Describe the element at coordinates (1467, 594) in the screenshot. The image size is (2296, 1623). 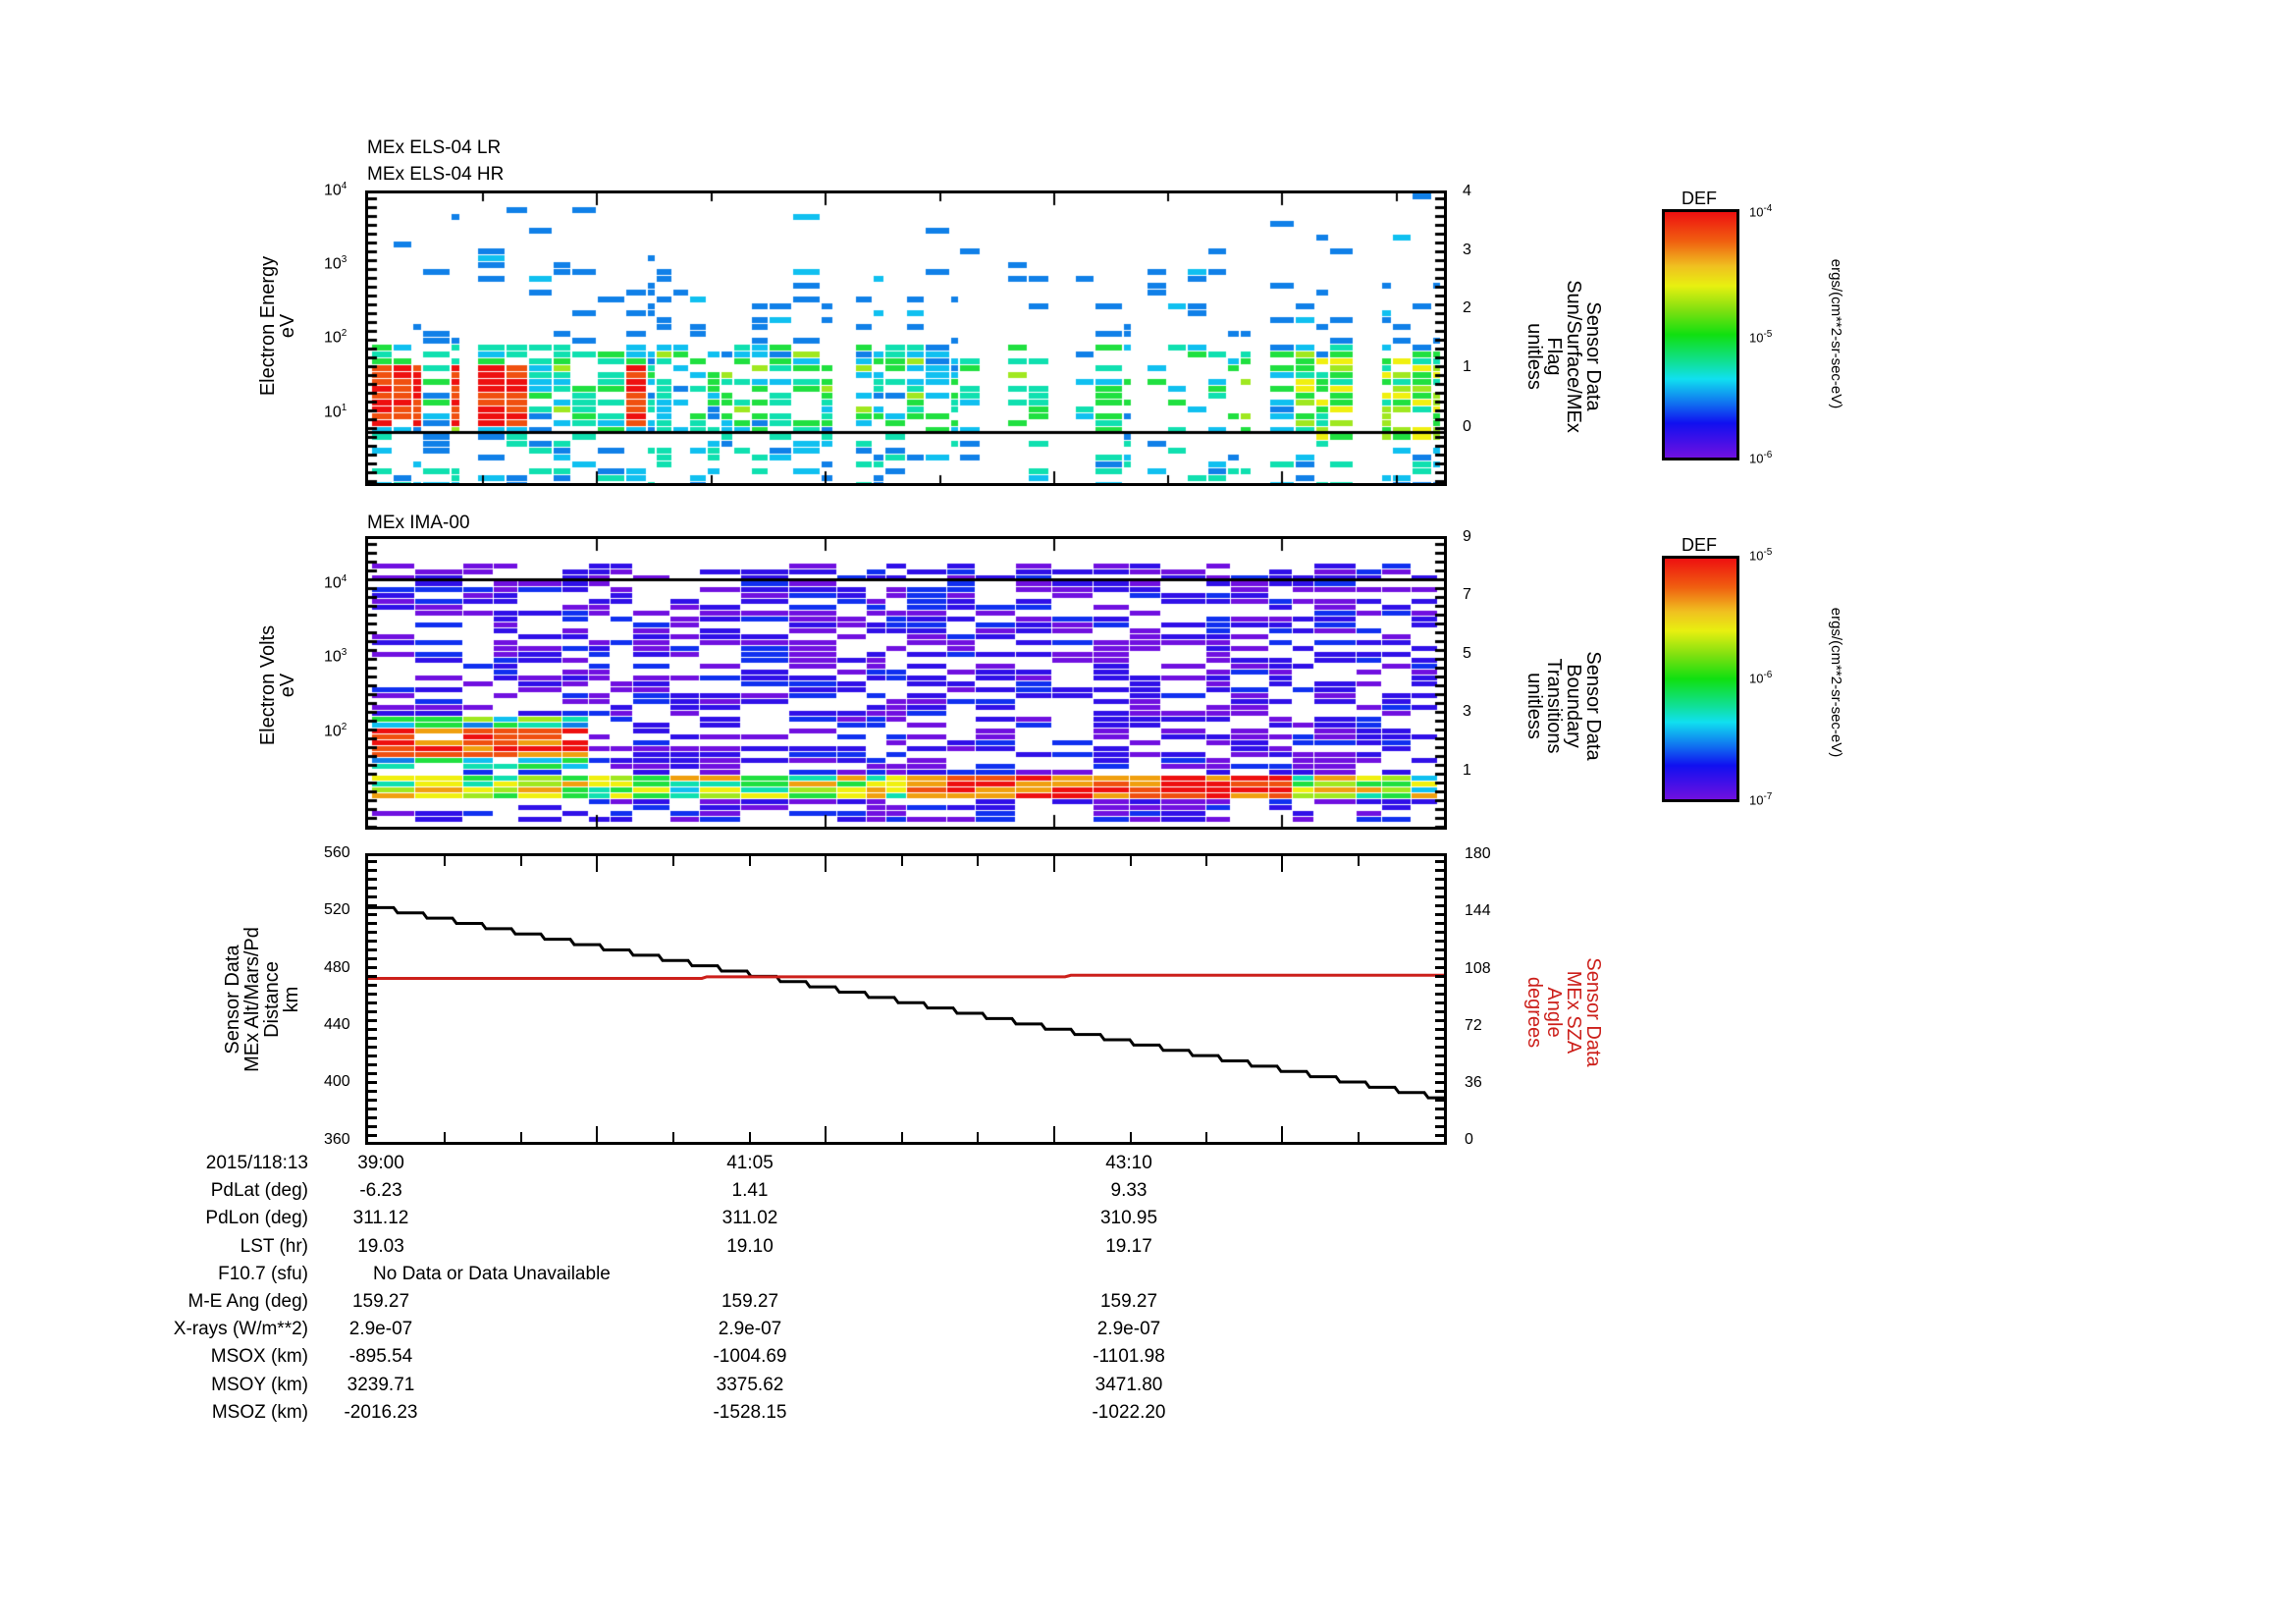
I see `ima-right-ytick: 7` at that location.